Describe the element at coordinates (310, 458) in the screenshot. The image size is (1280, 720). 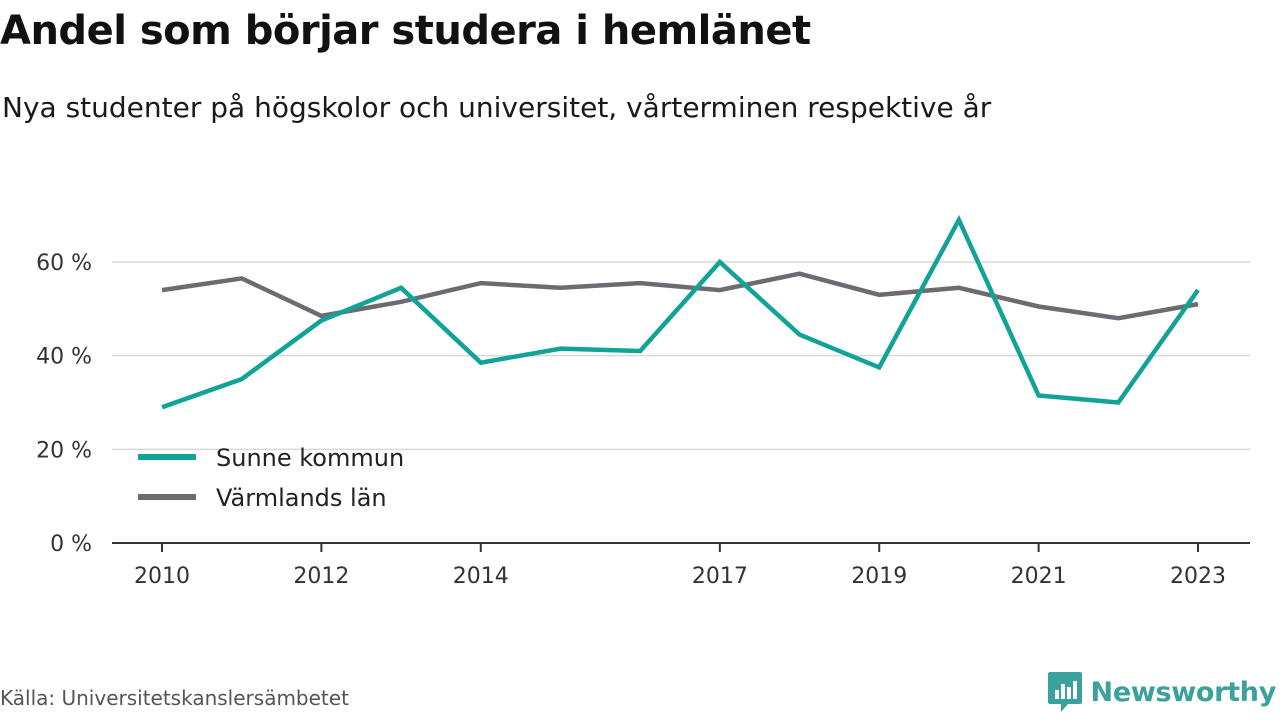
I see `legend-label: Sunne kommun` at that location.